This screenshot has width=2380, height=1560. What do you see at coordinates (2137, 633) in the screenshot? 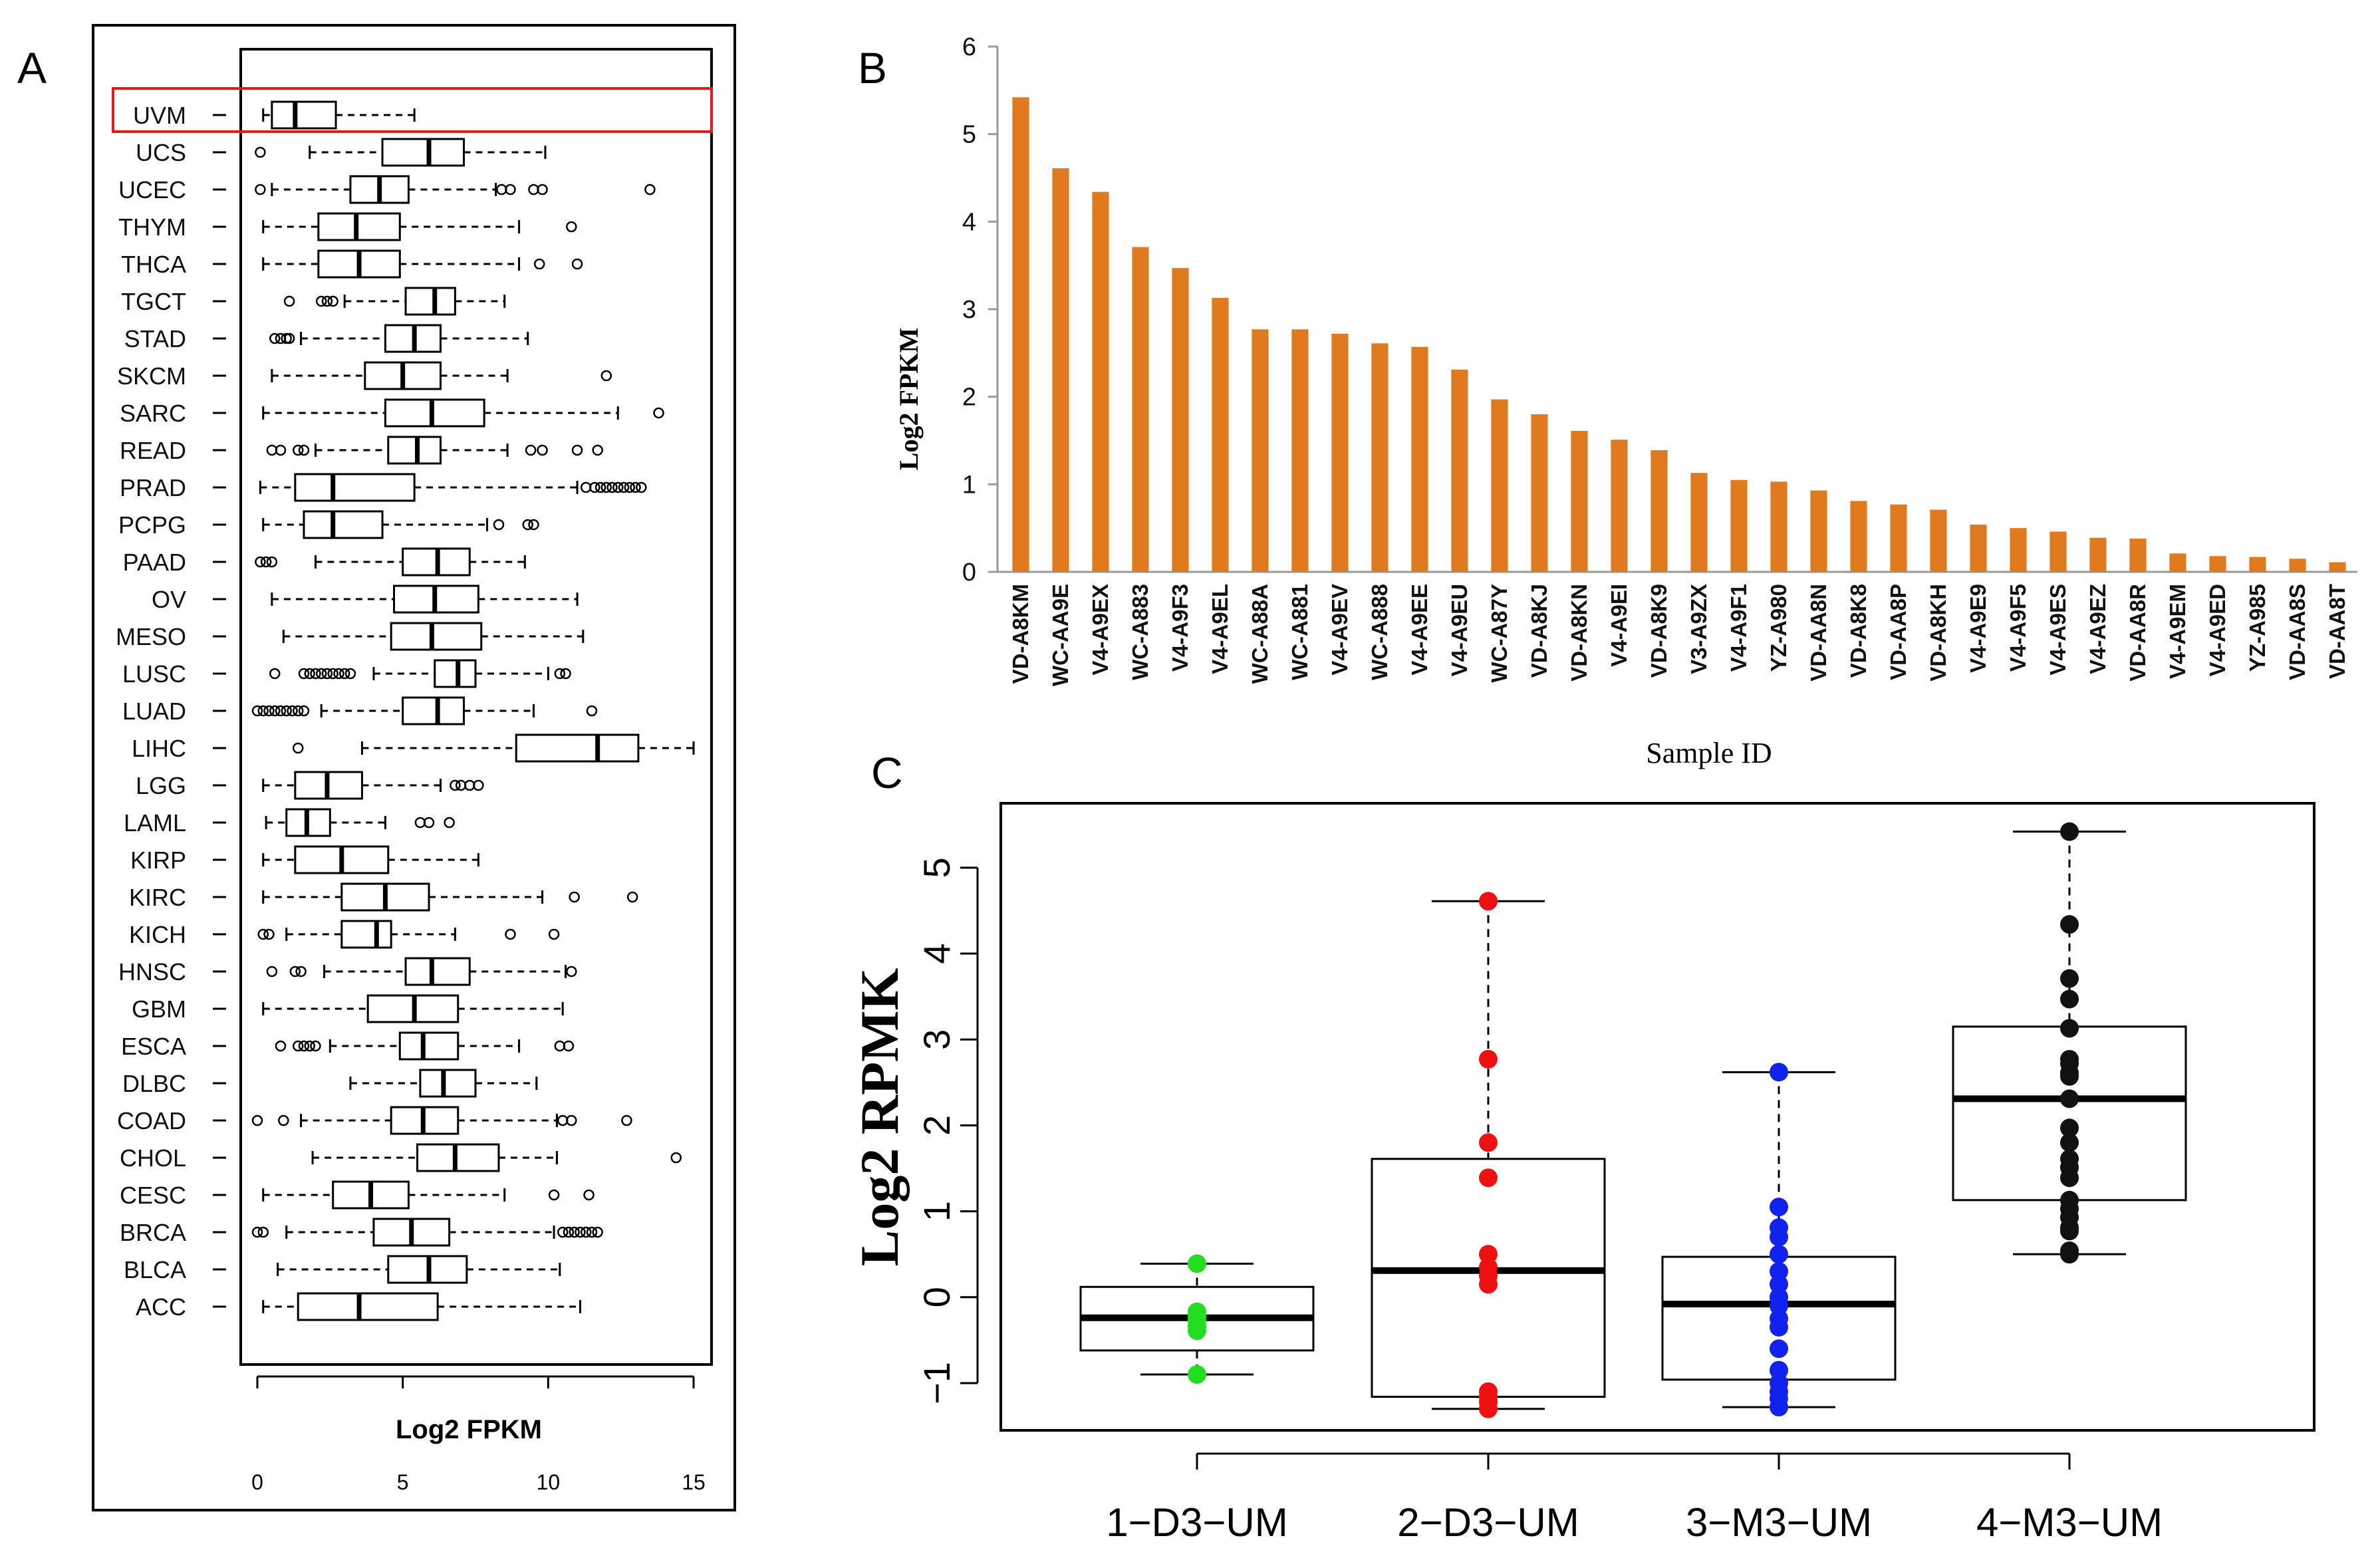
I see `x-tick-label-vd-aa8r: VD-AA8R` at bounding box center [2137, 633].